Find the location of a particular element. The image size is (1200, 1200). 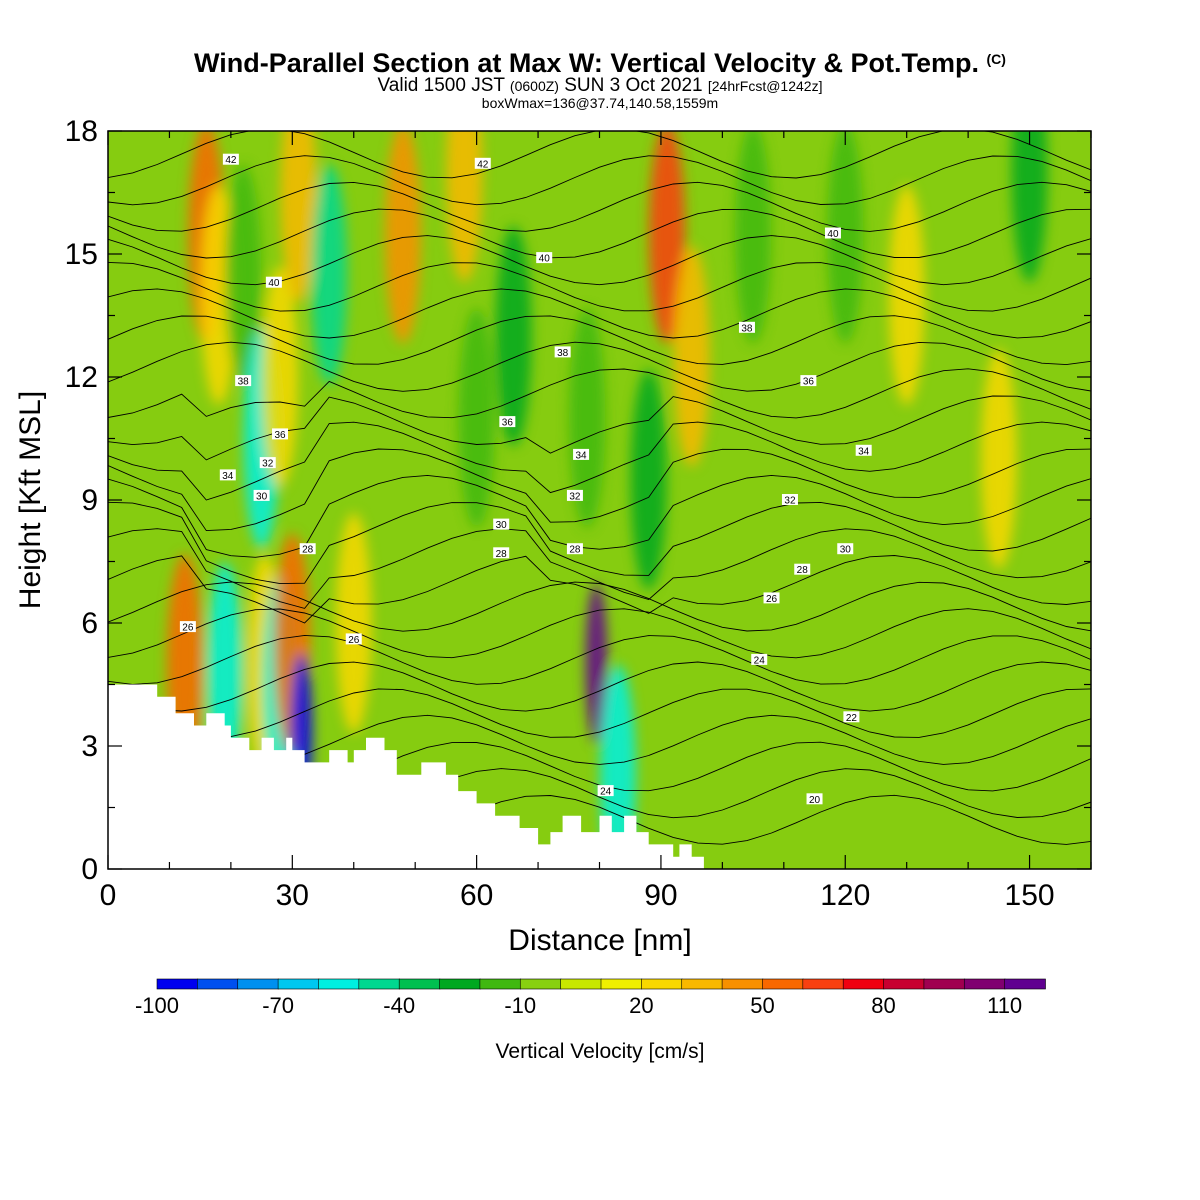

svg-text: 24 is located at coordinates (760, 660).